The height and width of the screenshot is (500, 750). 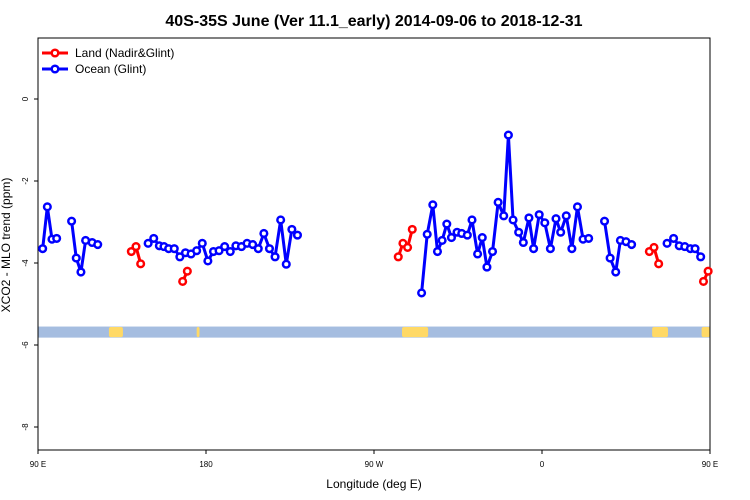 I want to click on x-tick-label: 180, so click(x=206, y=464).